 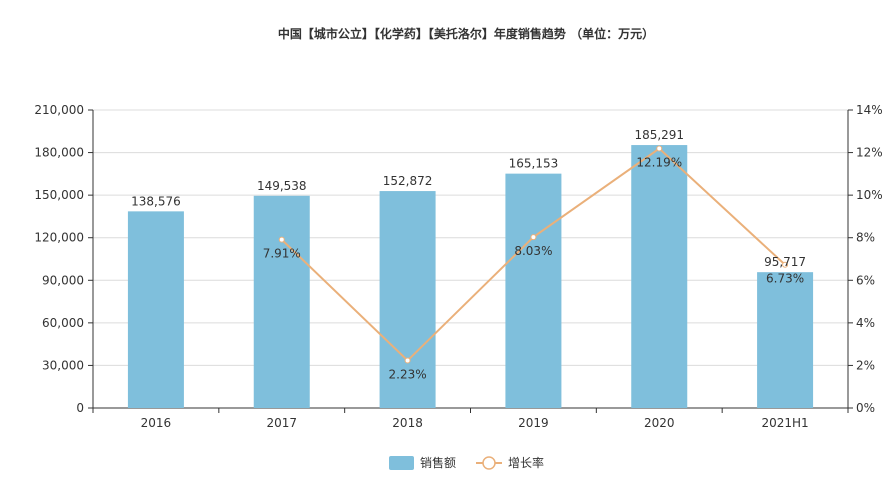 What do you see at coordinates (155, 309) in the screenshot?
I see `bar-2016` at bounding box center [155, 309].